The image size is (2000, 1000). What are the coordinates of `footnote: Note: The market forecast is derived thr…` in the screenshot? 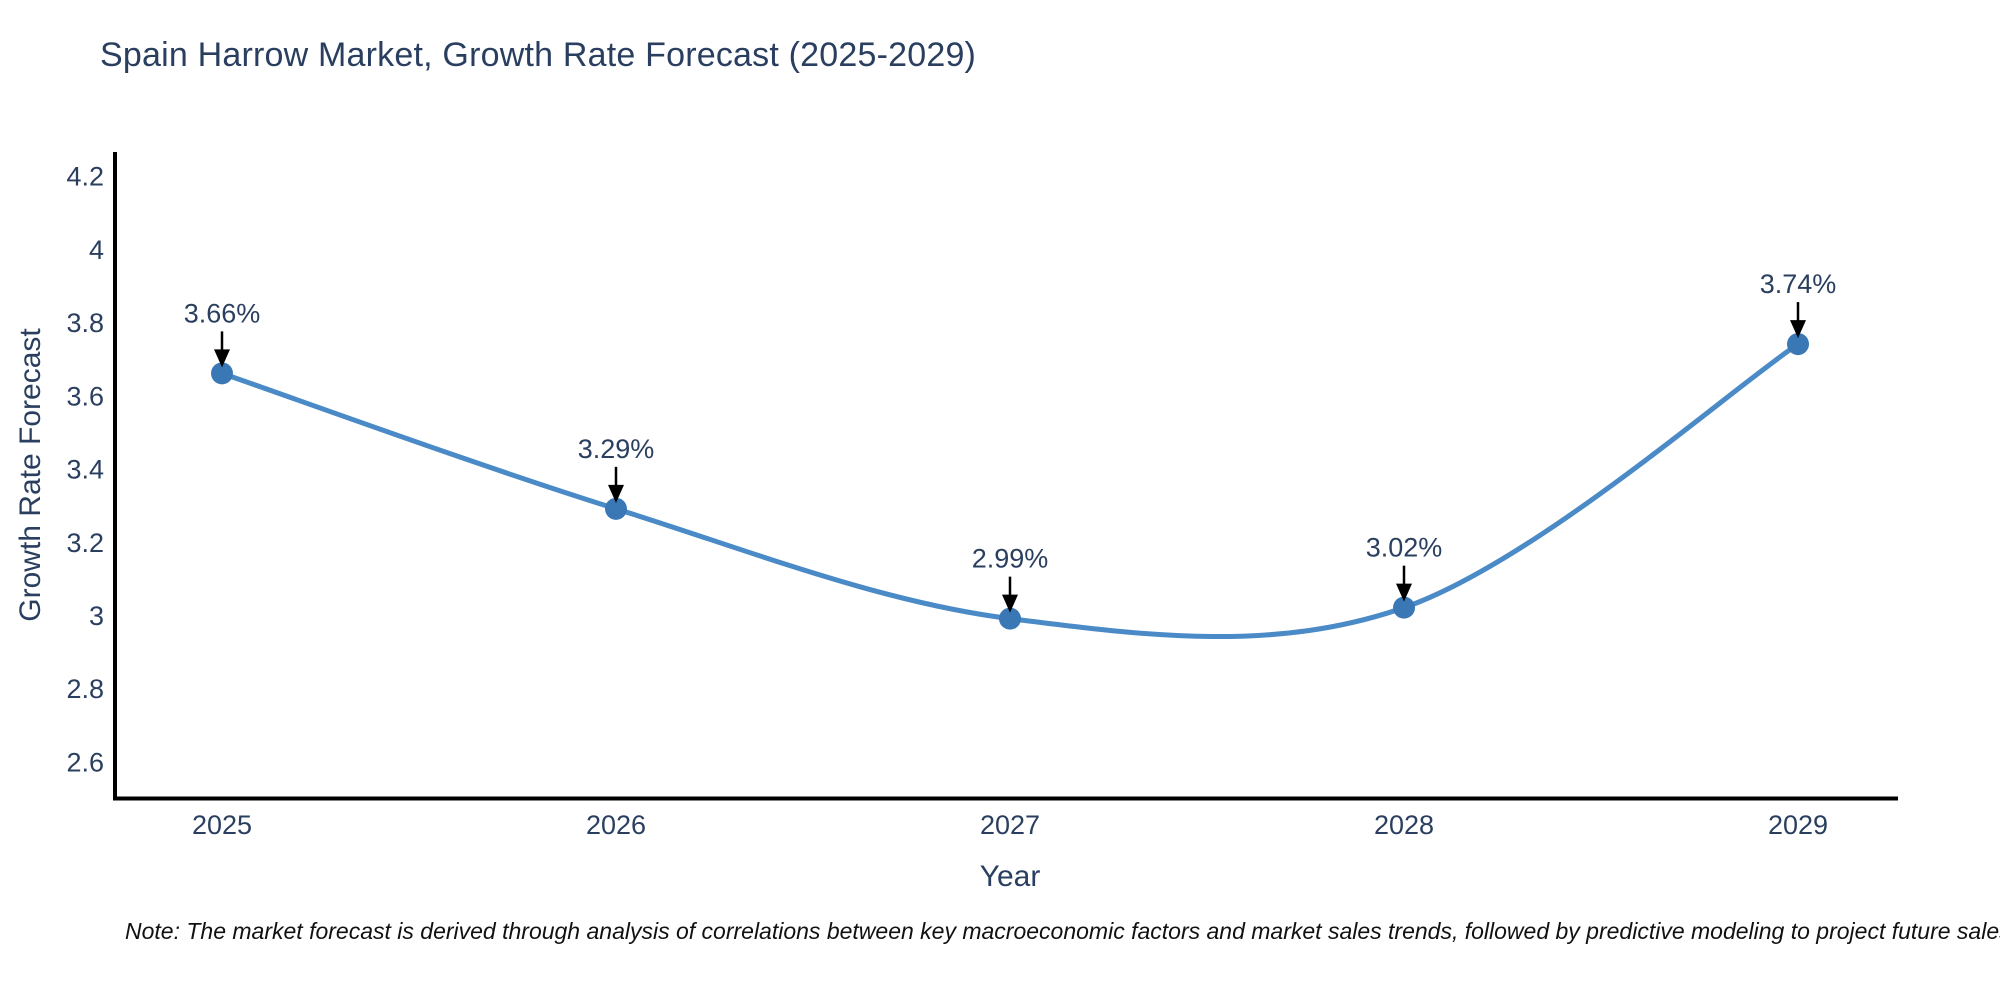 It's located at (1062, 931).